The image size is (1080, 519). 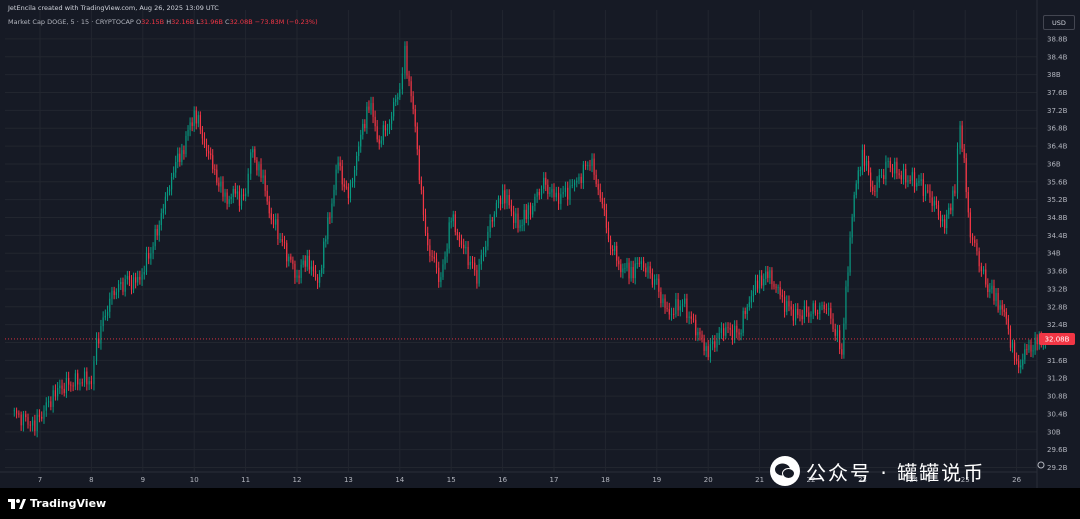 I want to click on x-tick-label: 11, so click(x=245, y=480).